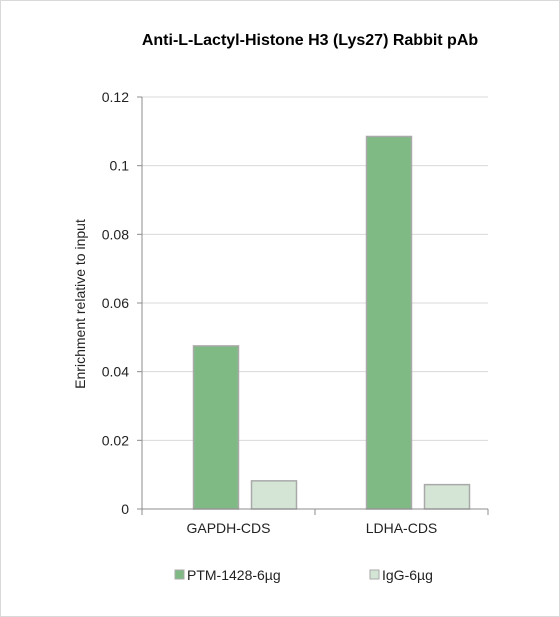 The height and width of the screenshot is (617, 560). I want to click on x-axis: GAPDH-CDS LDHA-CDS, so click(315, 522).